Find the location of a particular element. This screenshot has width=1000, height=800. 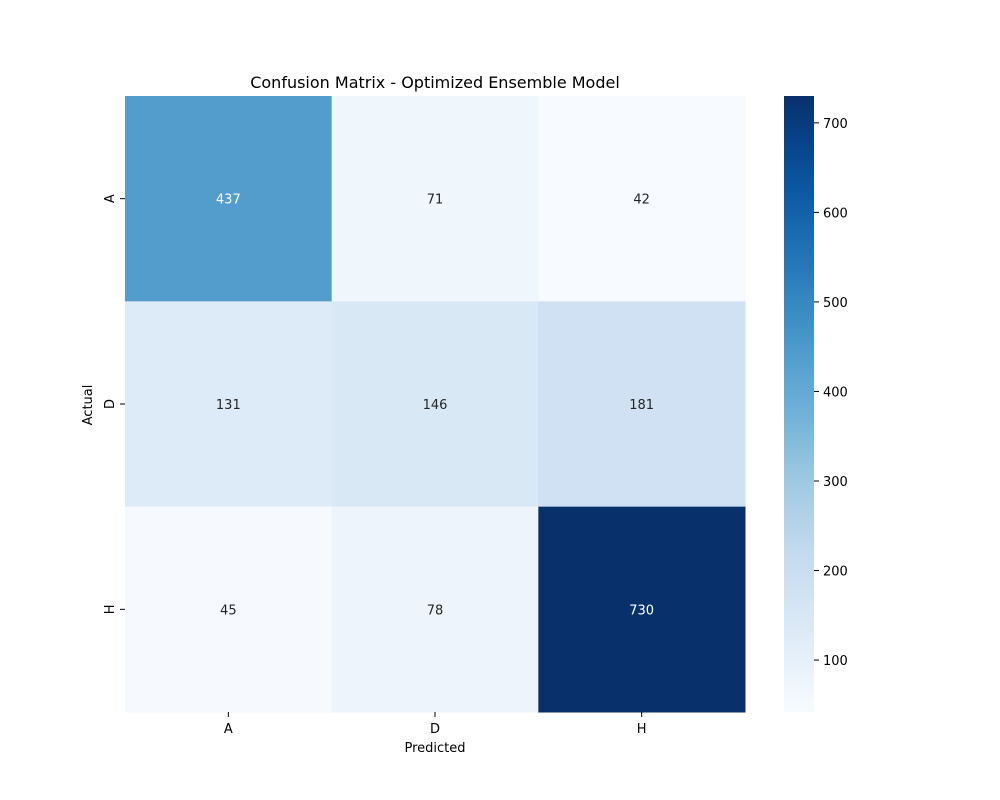

colorbar-gradient is located at coordinates (799, 404).